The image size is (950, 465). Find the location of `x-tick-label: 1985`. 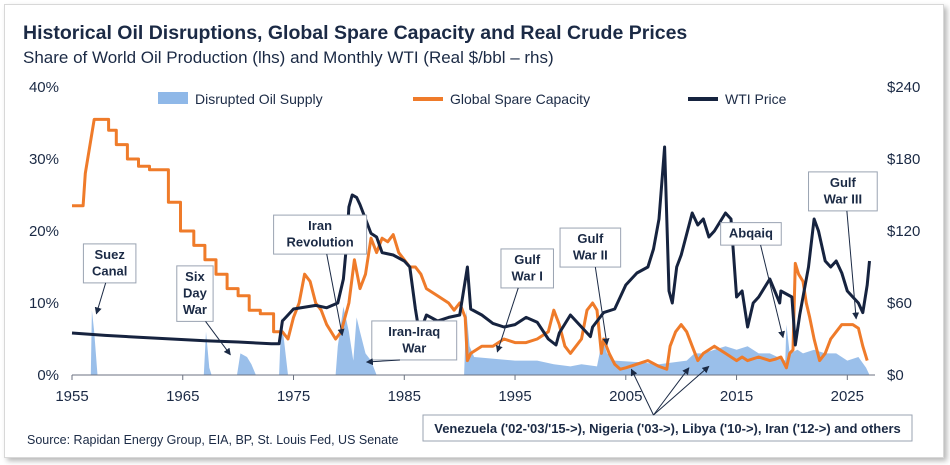

x-tick-label: 1985 is located at coordinates (404, 396).